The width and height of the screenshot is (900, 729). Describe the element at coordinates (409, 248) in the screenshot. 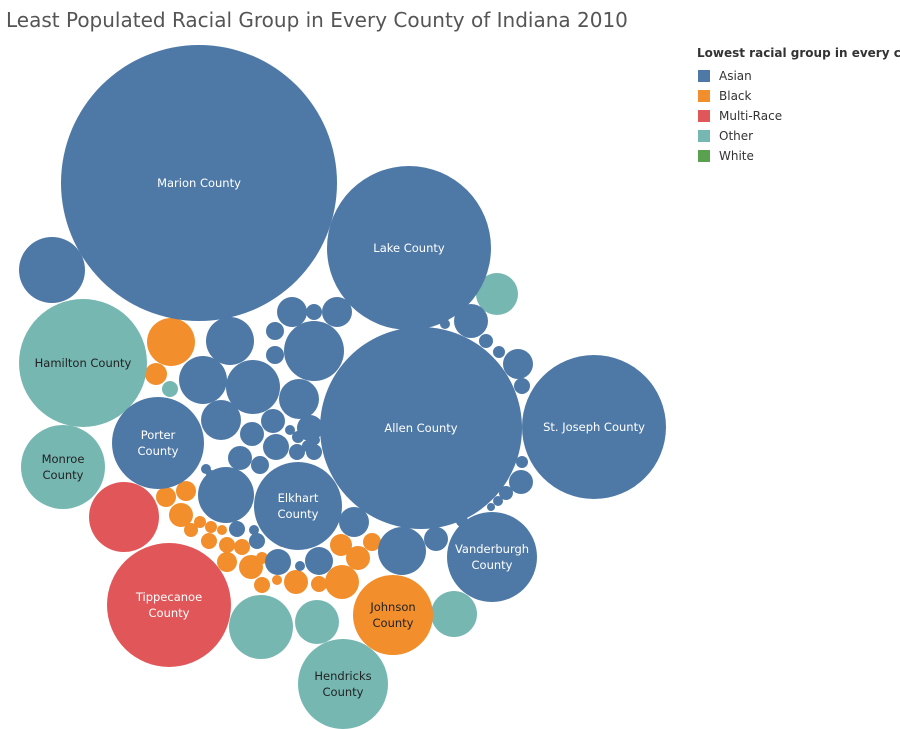

I see `bubble-lake-county` at that location.